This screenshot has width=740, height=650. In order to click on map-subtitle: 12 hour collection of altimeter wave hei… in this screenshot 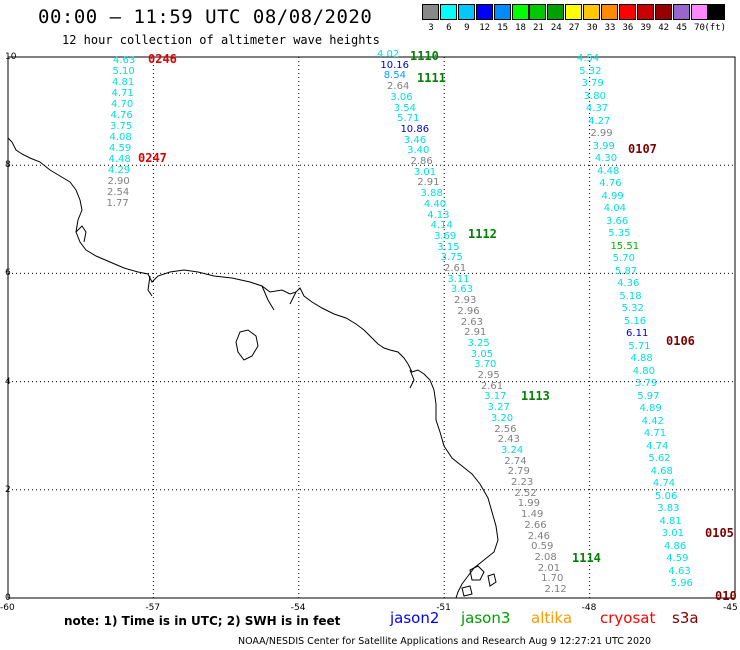, I will do `click(221, 40)`.